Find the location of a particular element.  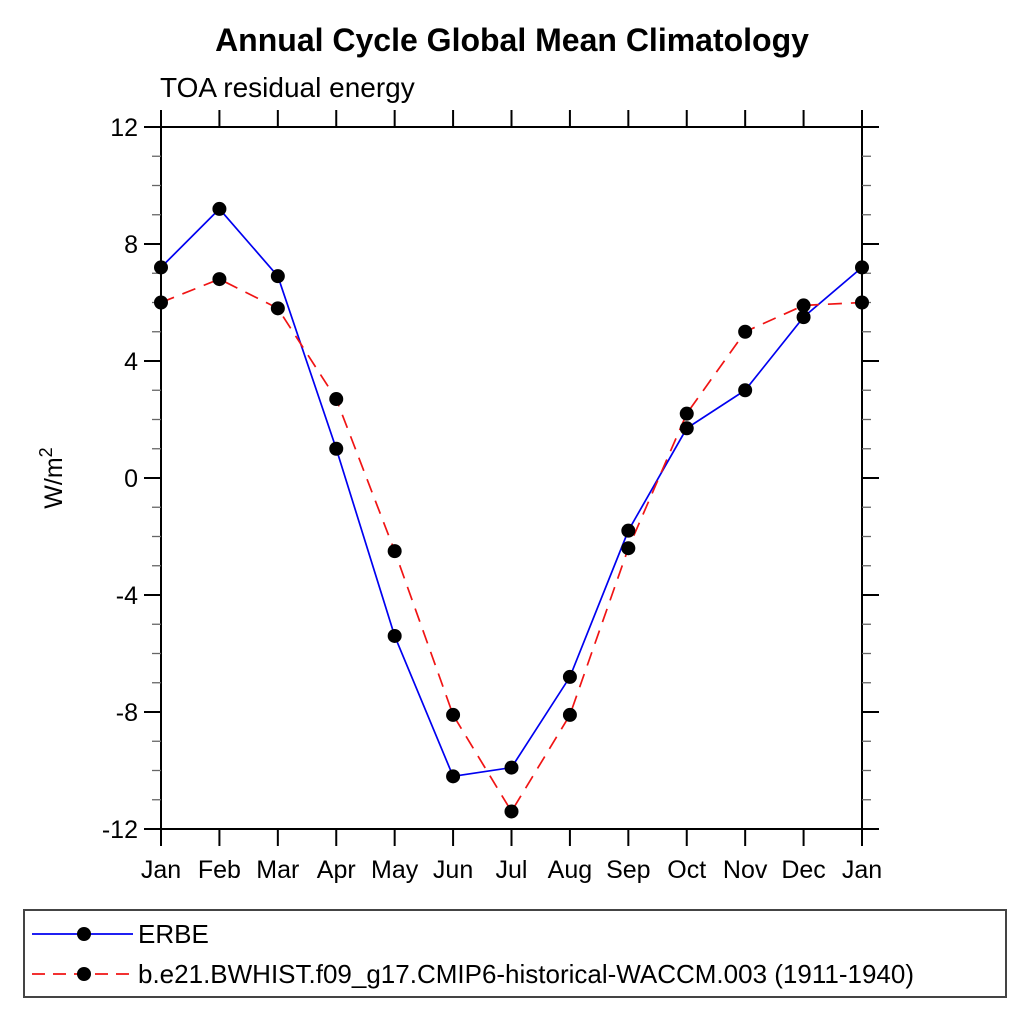

x-tick-label: Aug is located at coordinates (570, 870).